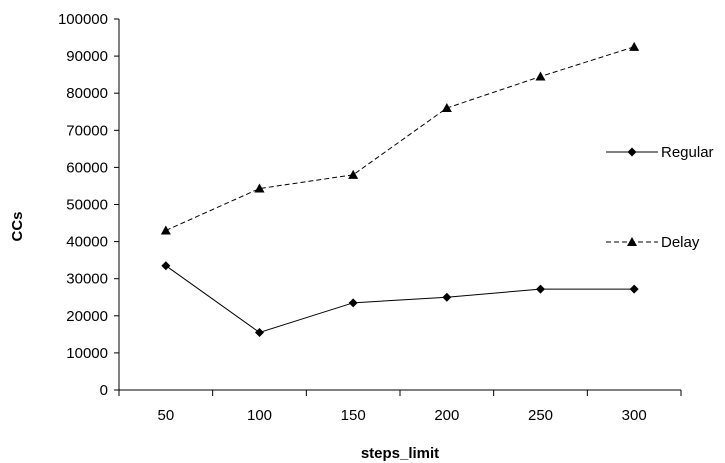 This screenshot has height=463, width=725. I want to click on y-tick-label: 0, so click(104, 390).